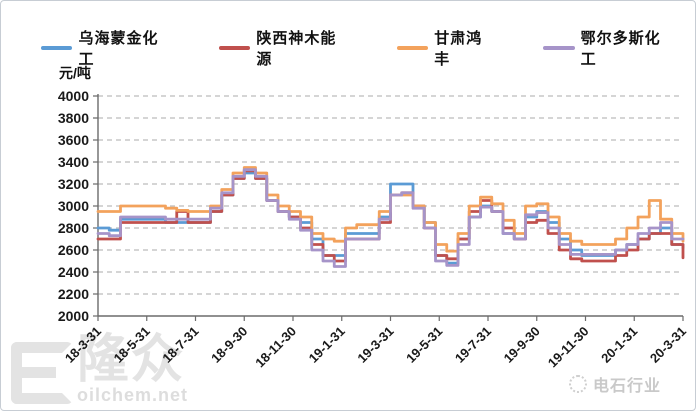 Image resolution: width=696 pixels, height=411 pixels. I want to click on legend-item-2: 甘肃鸿丰, so click(446, 48).